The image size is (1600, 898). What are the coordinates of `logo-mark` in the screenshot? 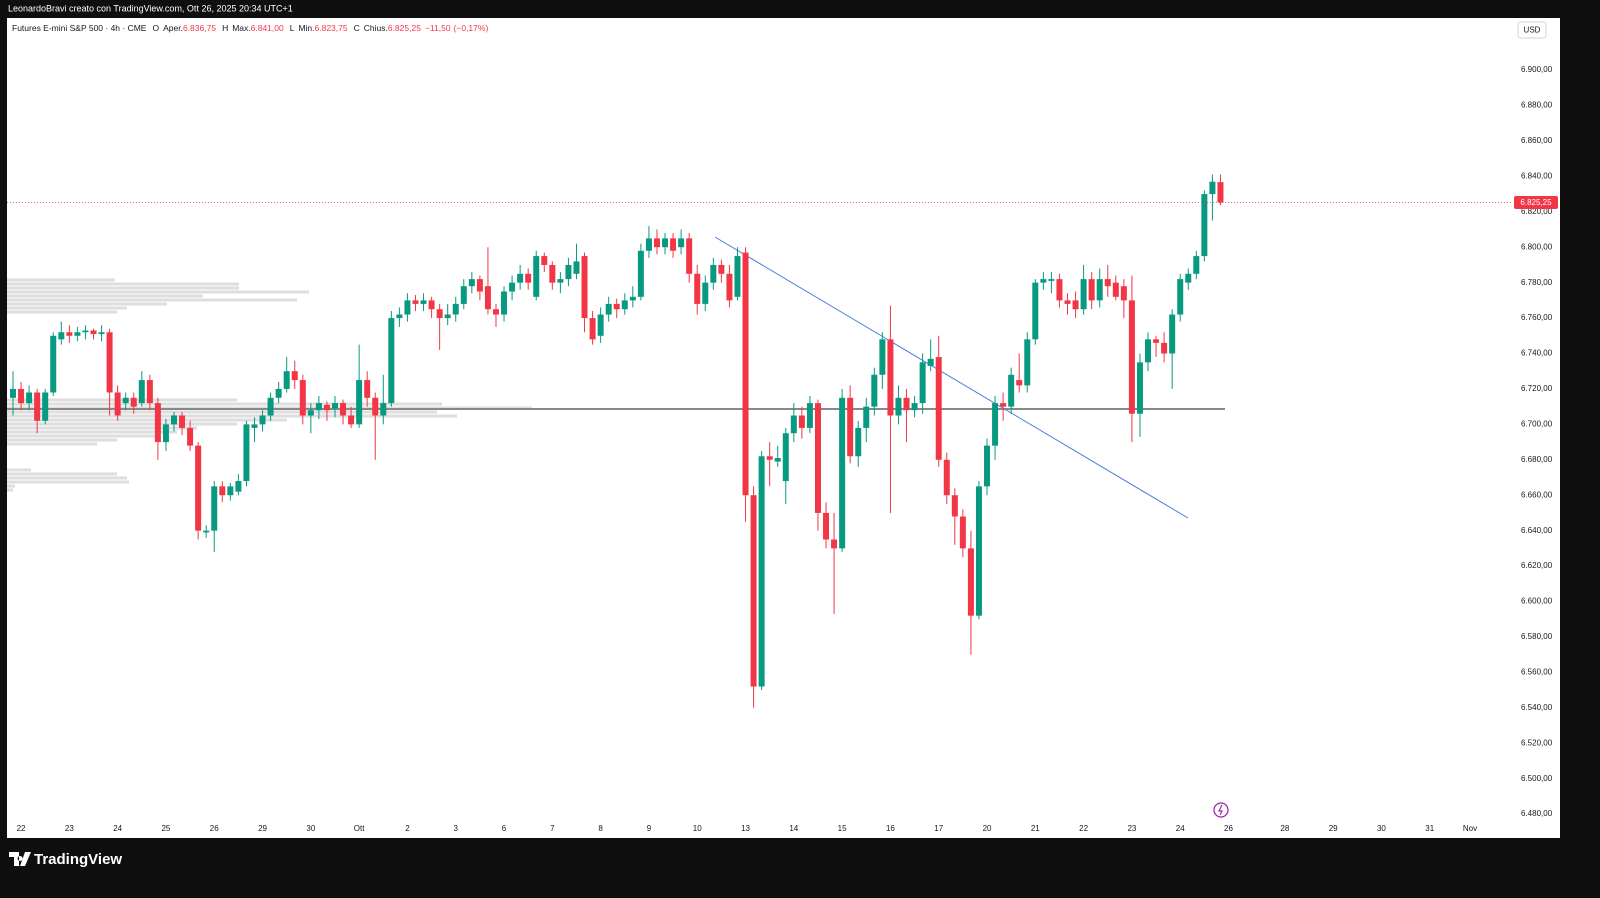 It's located at (20, 859).